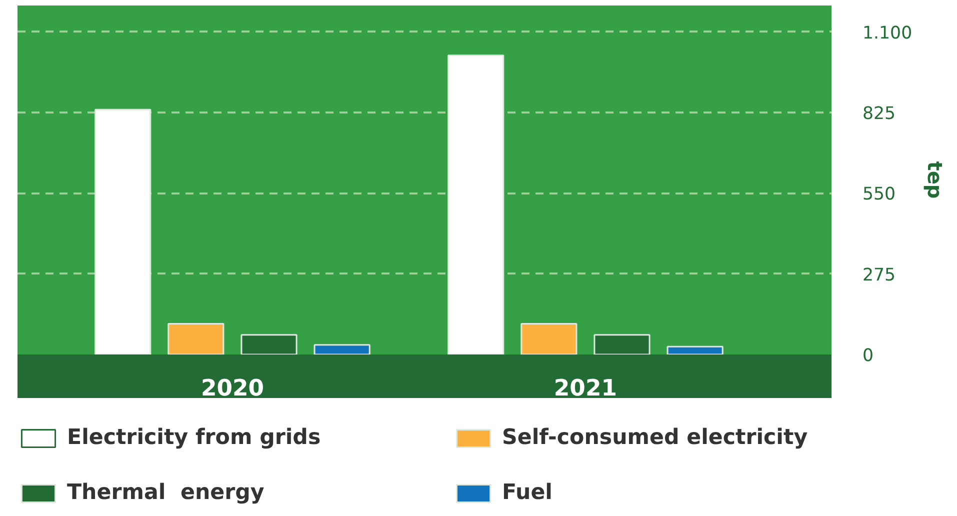  What do you see at coordinates (194, 437) in the screenshot?
I see `legend-label: Electricity from grids` at bounding box center [194, 437].